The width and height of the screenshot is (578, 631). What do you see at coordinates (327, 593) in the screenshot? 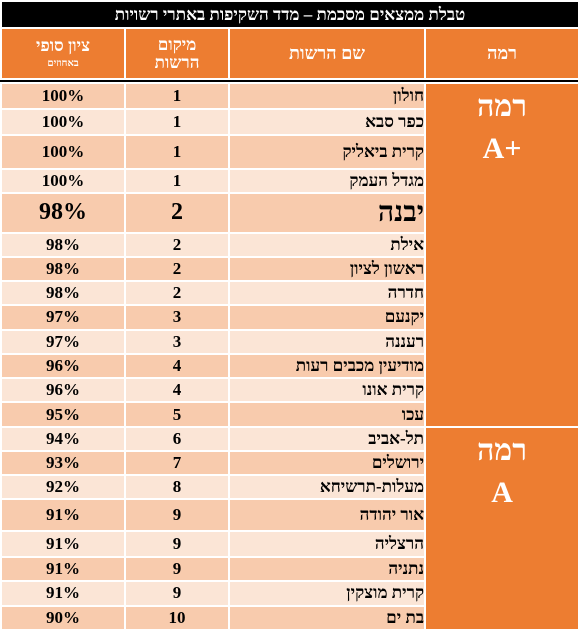
I see `authority-name: קרית מוצקין` at bounding box center [327, 593].